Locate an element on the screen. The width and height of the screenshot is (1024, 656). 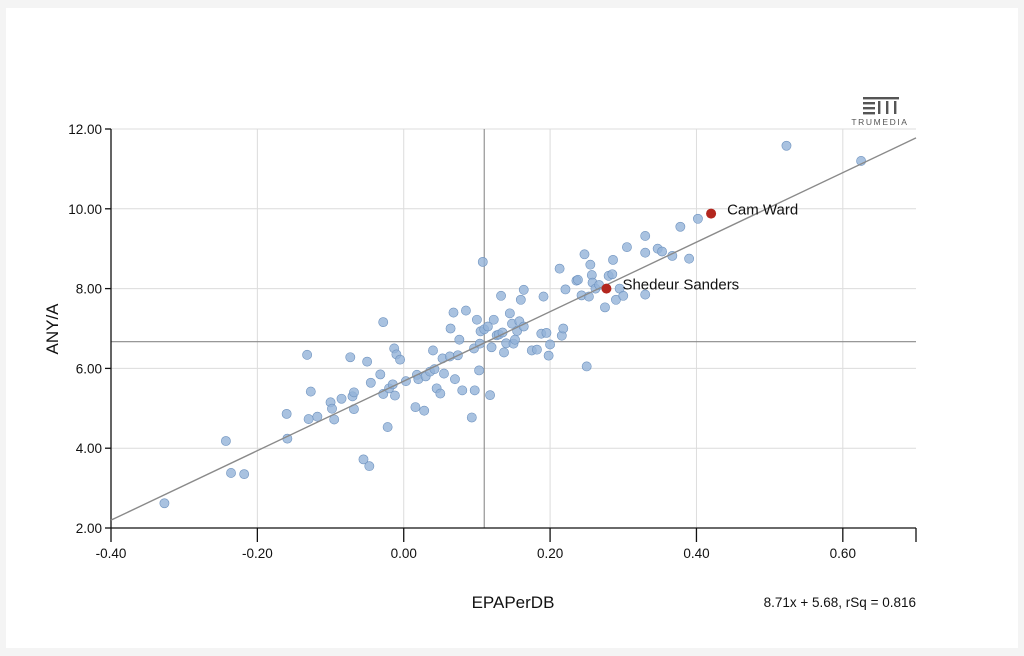
trumedia-logo-icon is located at coordinates (881, 106).